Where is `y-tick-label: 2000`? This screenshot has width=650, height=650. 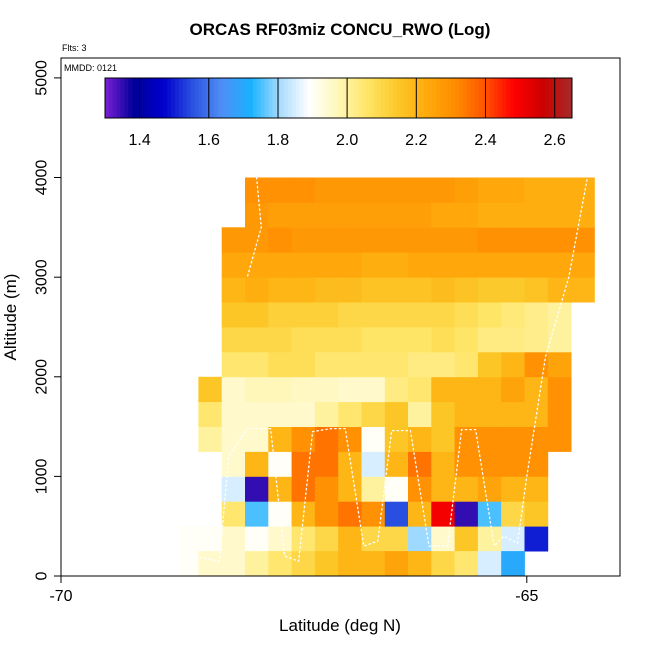 y-tick-label: 2000 is located at coordinates (42, 377).